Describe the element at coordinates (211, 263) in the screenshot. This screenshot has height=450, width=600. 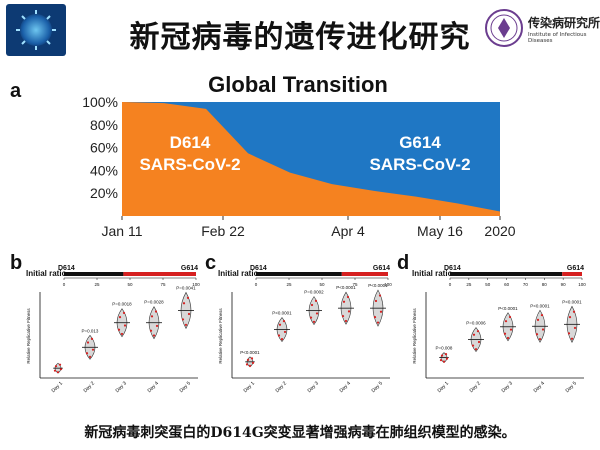
I see `panel-letter-c: c` at that location.